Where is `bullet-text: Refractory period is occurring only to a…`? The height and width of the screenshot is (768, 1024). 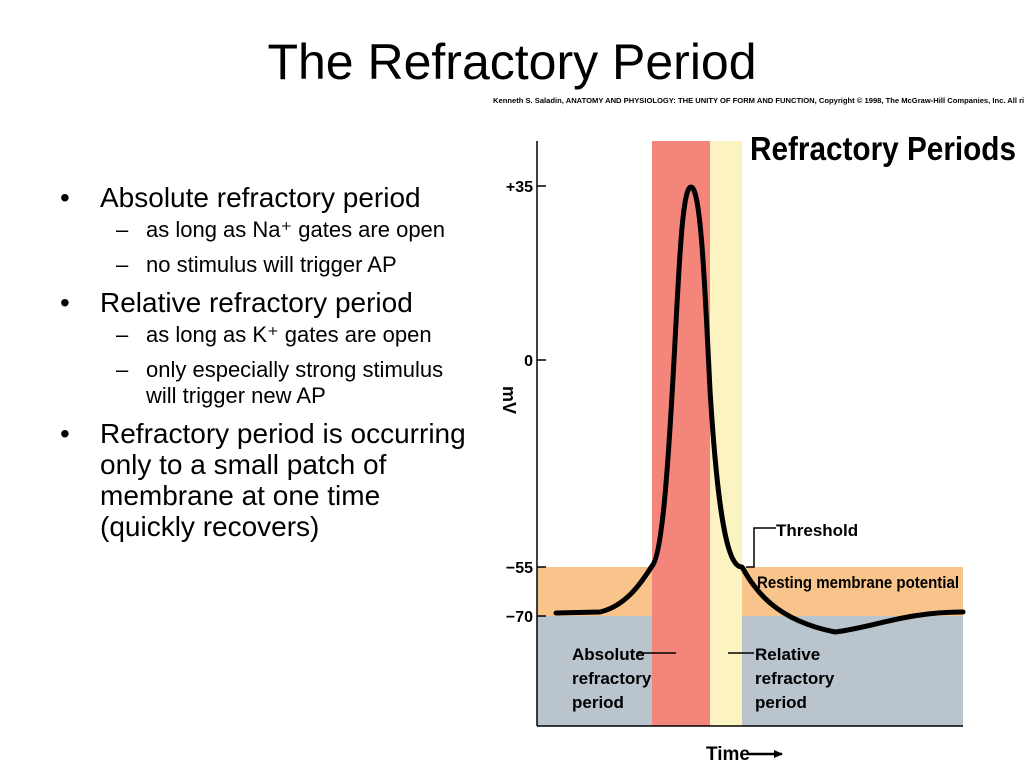
bullet-text: Refractory period is occurring only to a… is located at coordinates (283, 480).